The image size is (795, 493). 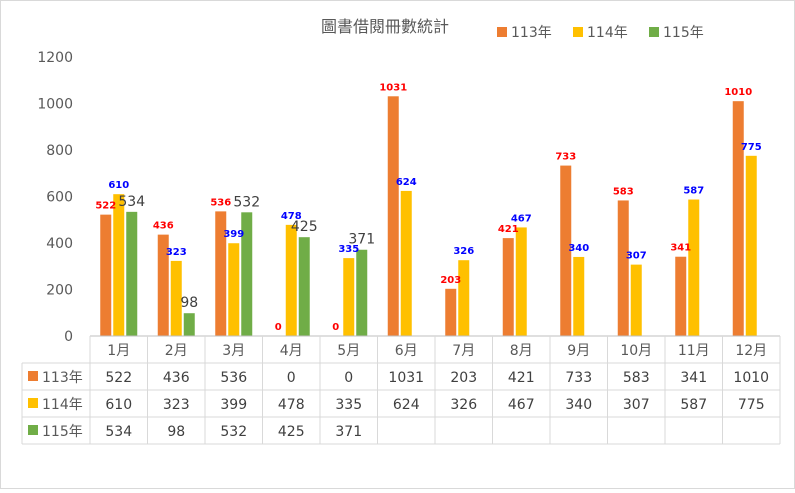 I want to click on y-tick-label: 200, so click(x=59, y=291).